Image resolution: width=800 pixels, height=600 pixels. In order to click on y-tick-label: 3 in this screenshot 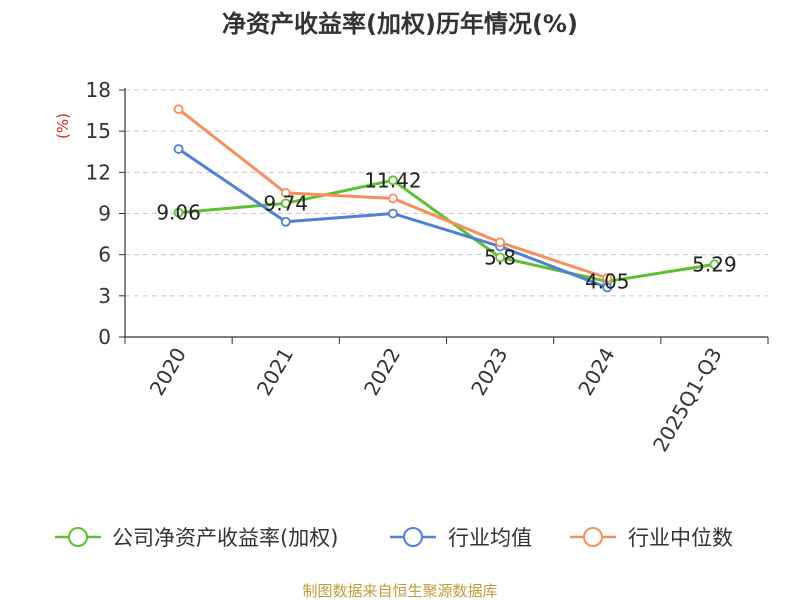, I will do `click(104, 296)`.